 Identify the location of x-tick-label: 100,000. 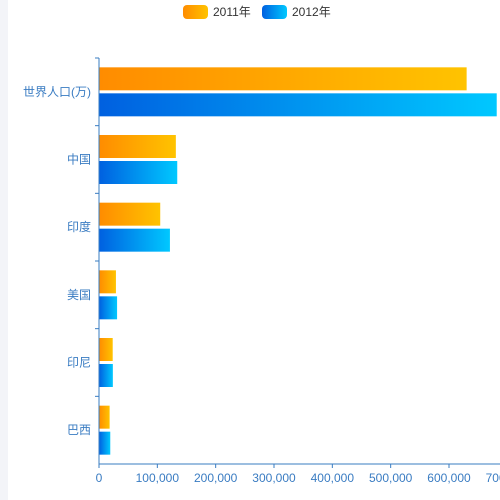
(158, 478).